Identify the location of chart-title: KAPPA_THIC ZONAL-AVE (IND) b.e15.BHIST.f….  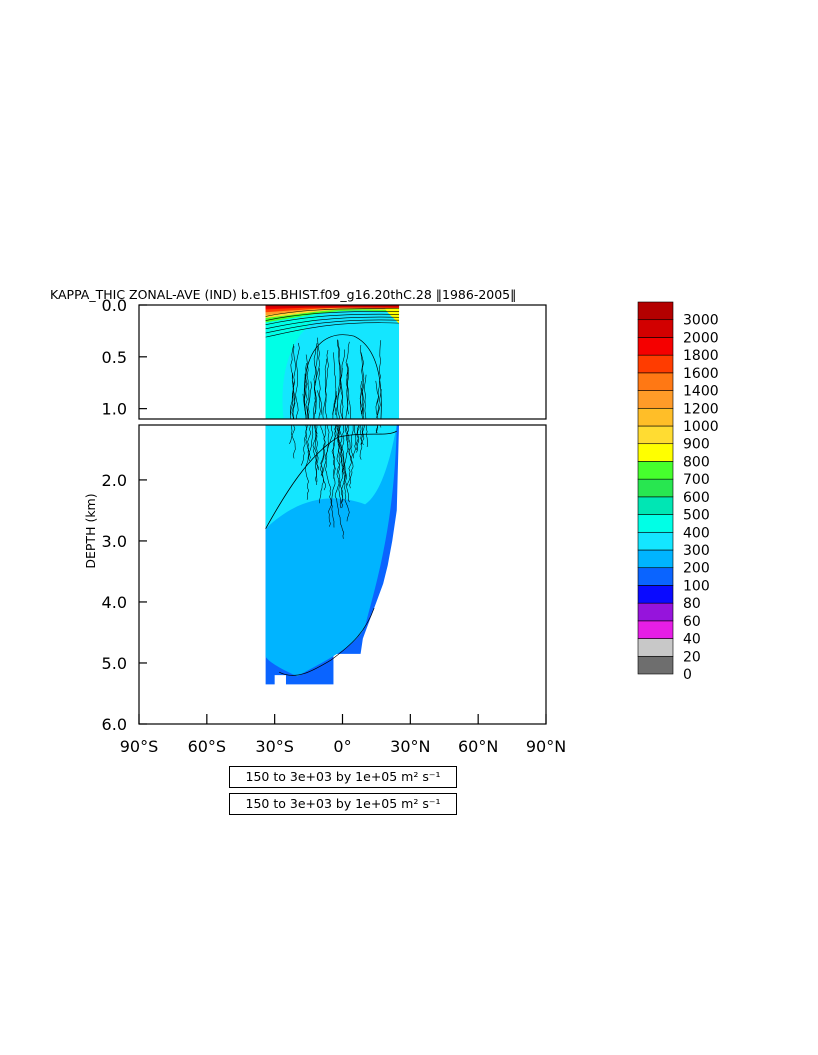
(283, 294).